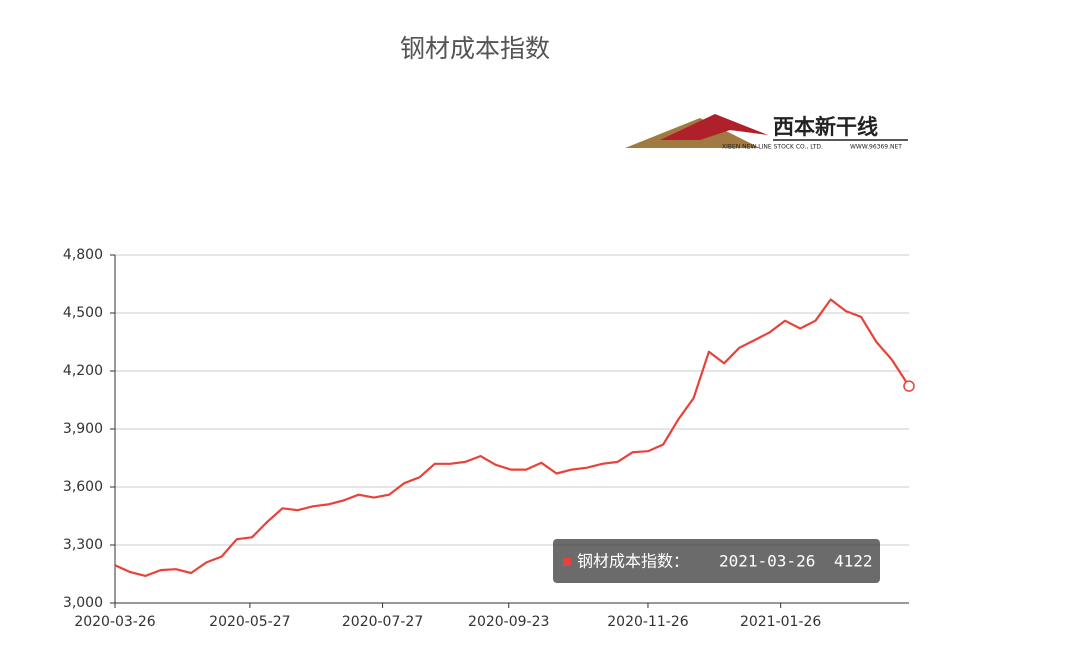  Describe the element at coordinates (508, 622) in the screenshot. I see `x-tick-label: 2020-09-23` at that location.